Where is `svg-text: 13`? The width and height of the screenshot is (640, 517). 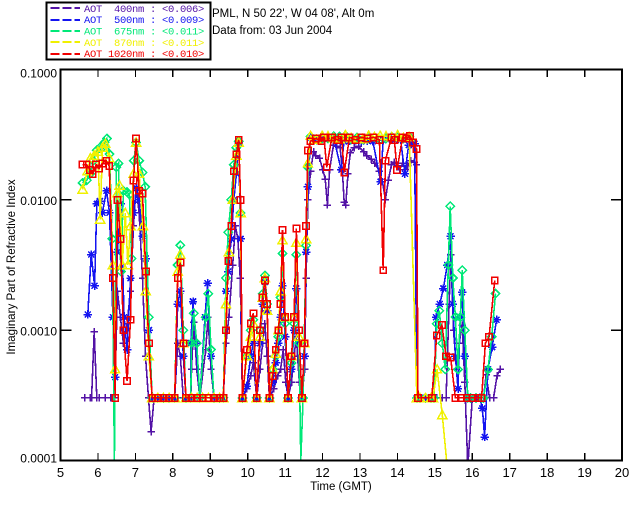
svg-text: 13 is located at coordinates (360, 472).